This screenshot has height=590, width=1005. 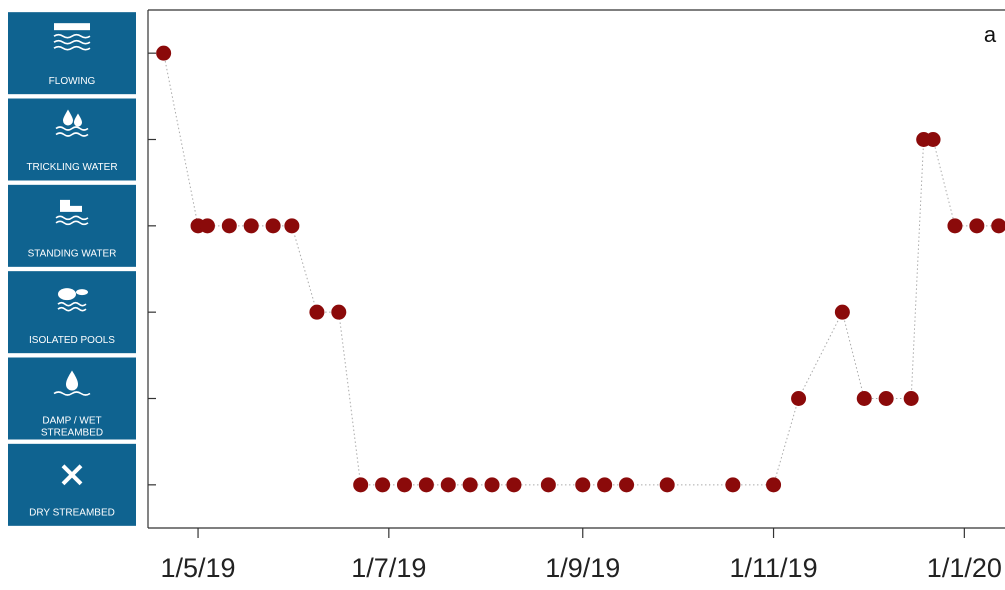 What do you see at coordinates (582, 568) in the screenshot?
I see `x-tick-label: 1/9/19` at bounding box center [582, 568].